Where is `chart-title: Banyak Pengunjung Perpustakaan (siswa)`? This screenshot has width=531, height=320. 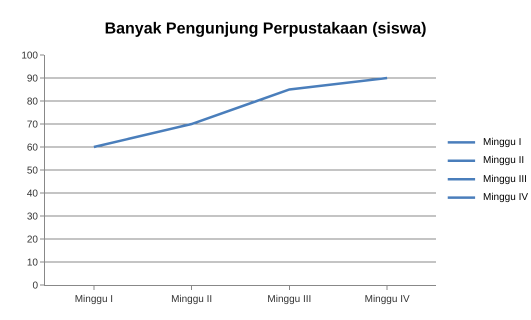 chart-title: Banyak Pengunjung Perpustakaan (siswa) is located at coordinates (265, 29).